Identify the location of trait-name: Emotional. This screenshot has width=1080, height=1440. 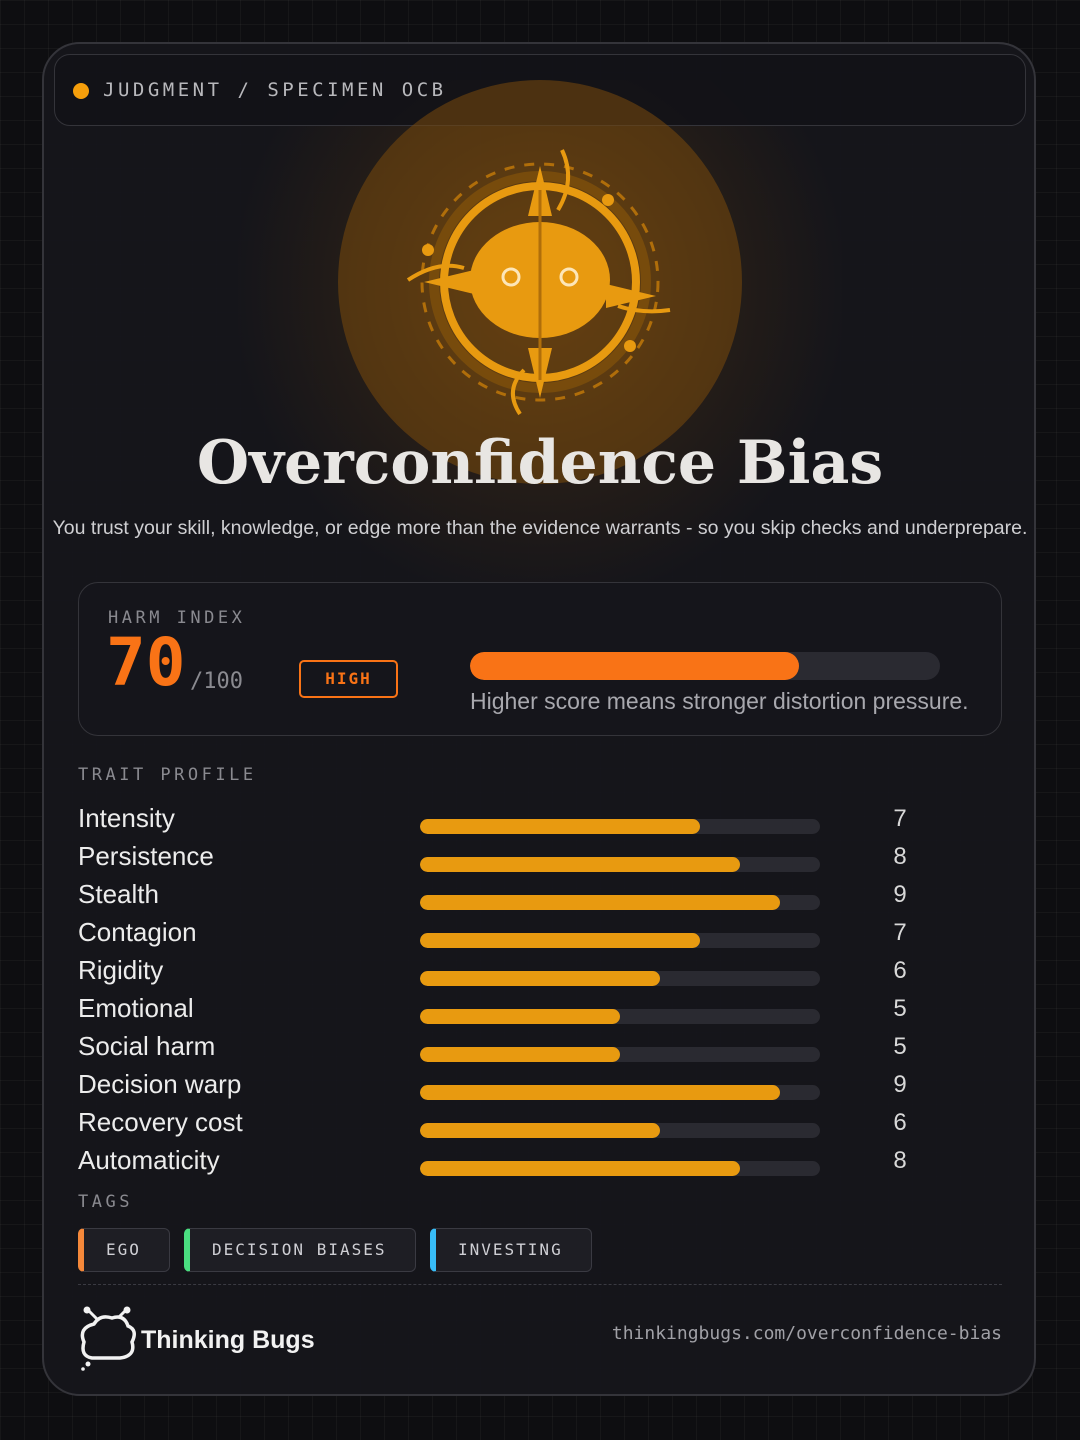
(136, 1008).